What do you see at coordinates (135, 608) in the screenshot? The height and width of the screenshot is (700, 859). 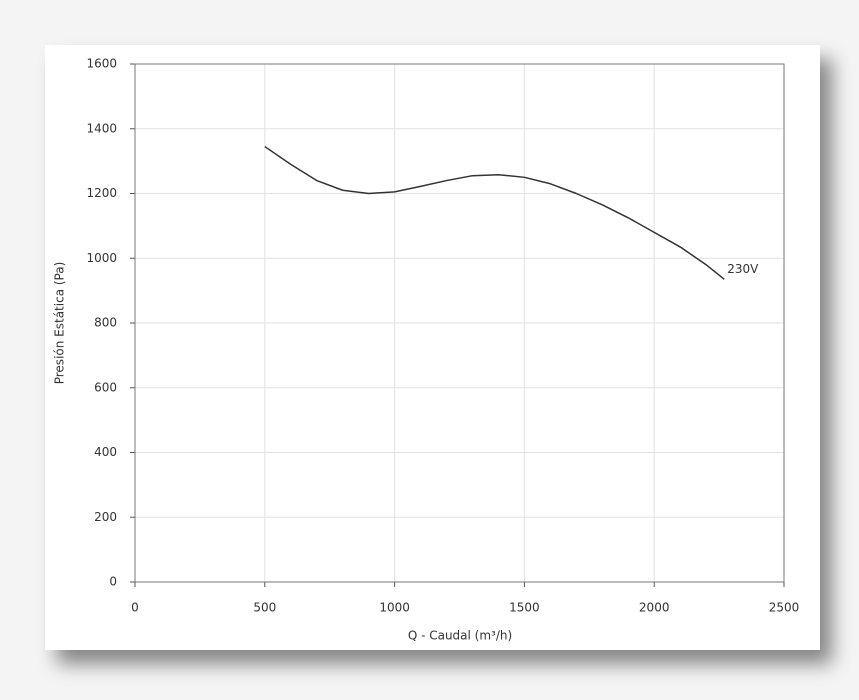 I see `x-tick-label: 0` at bounding box center [135, 608].